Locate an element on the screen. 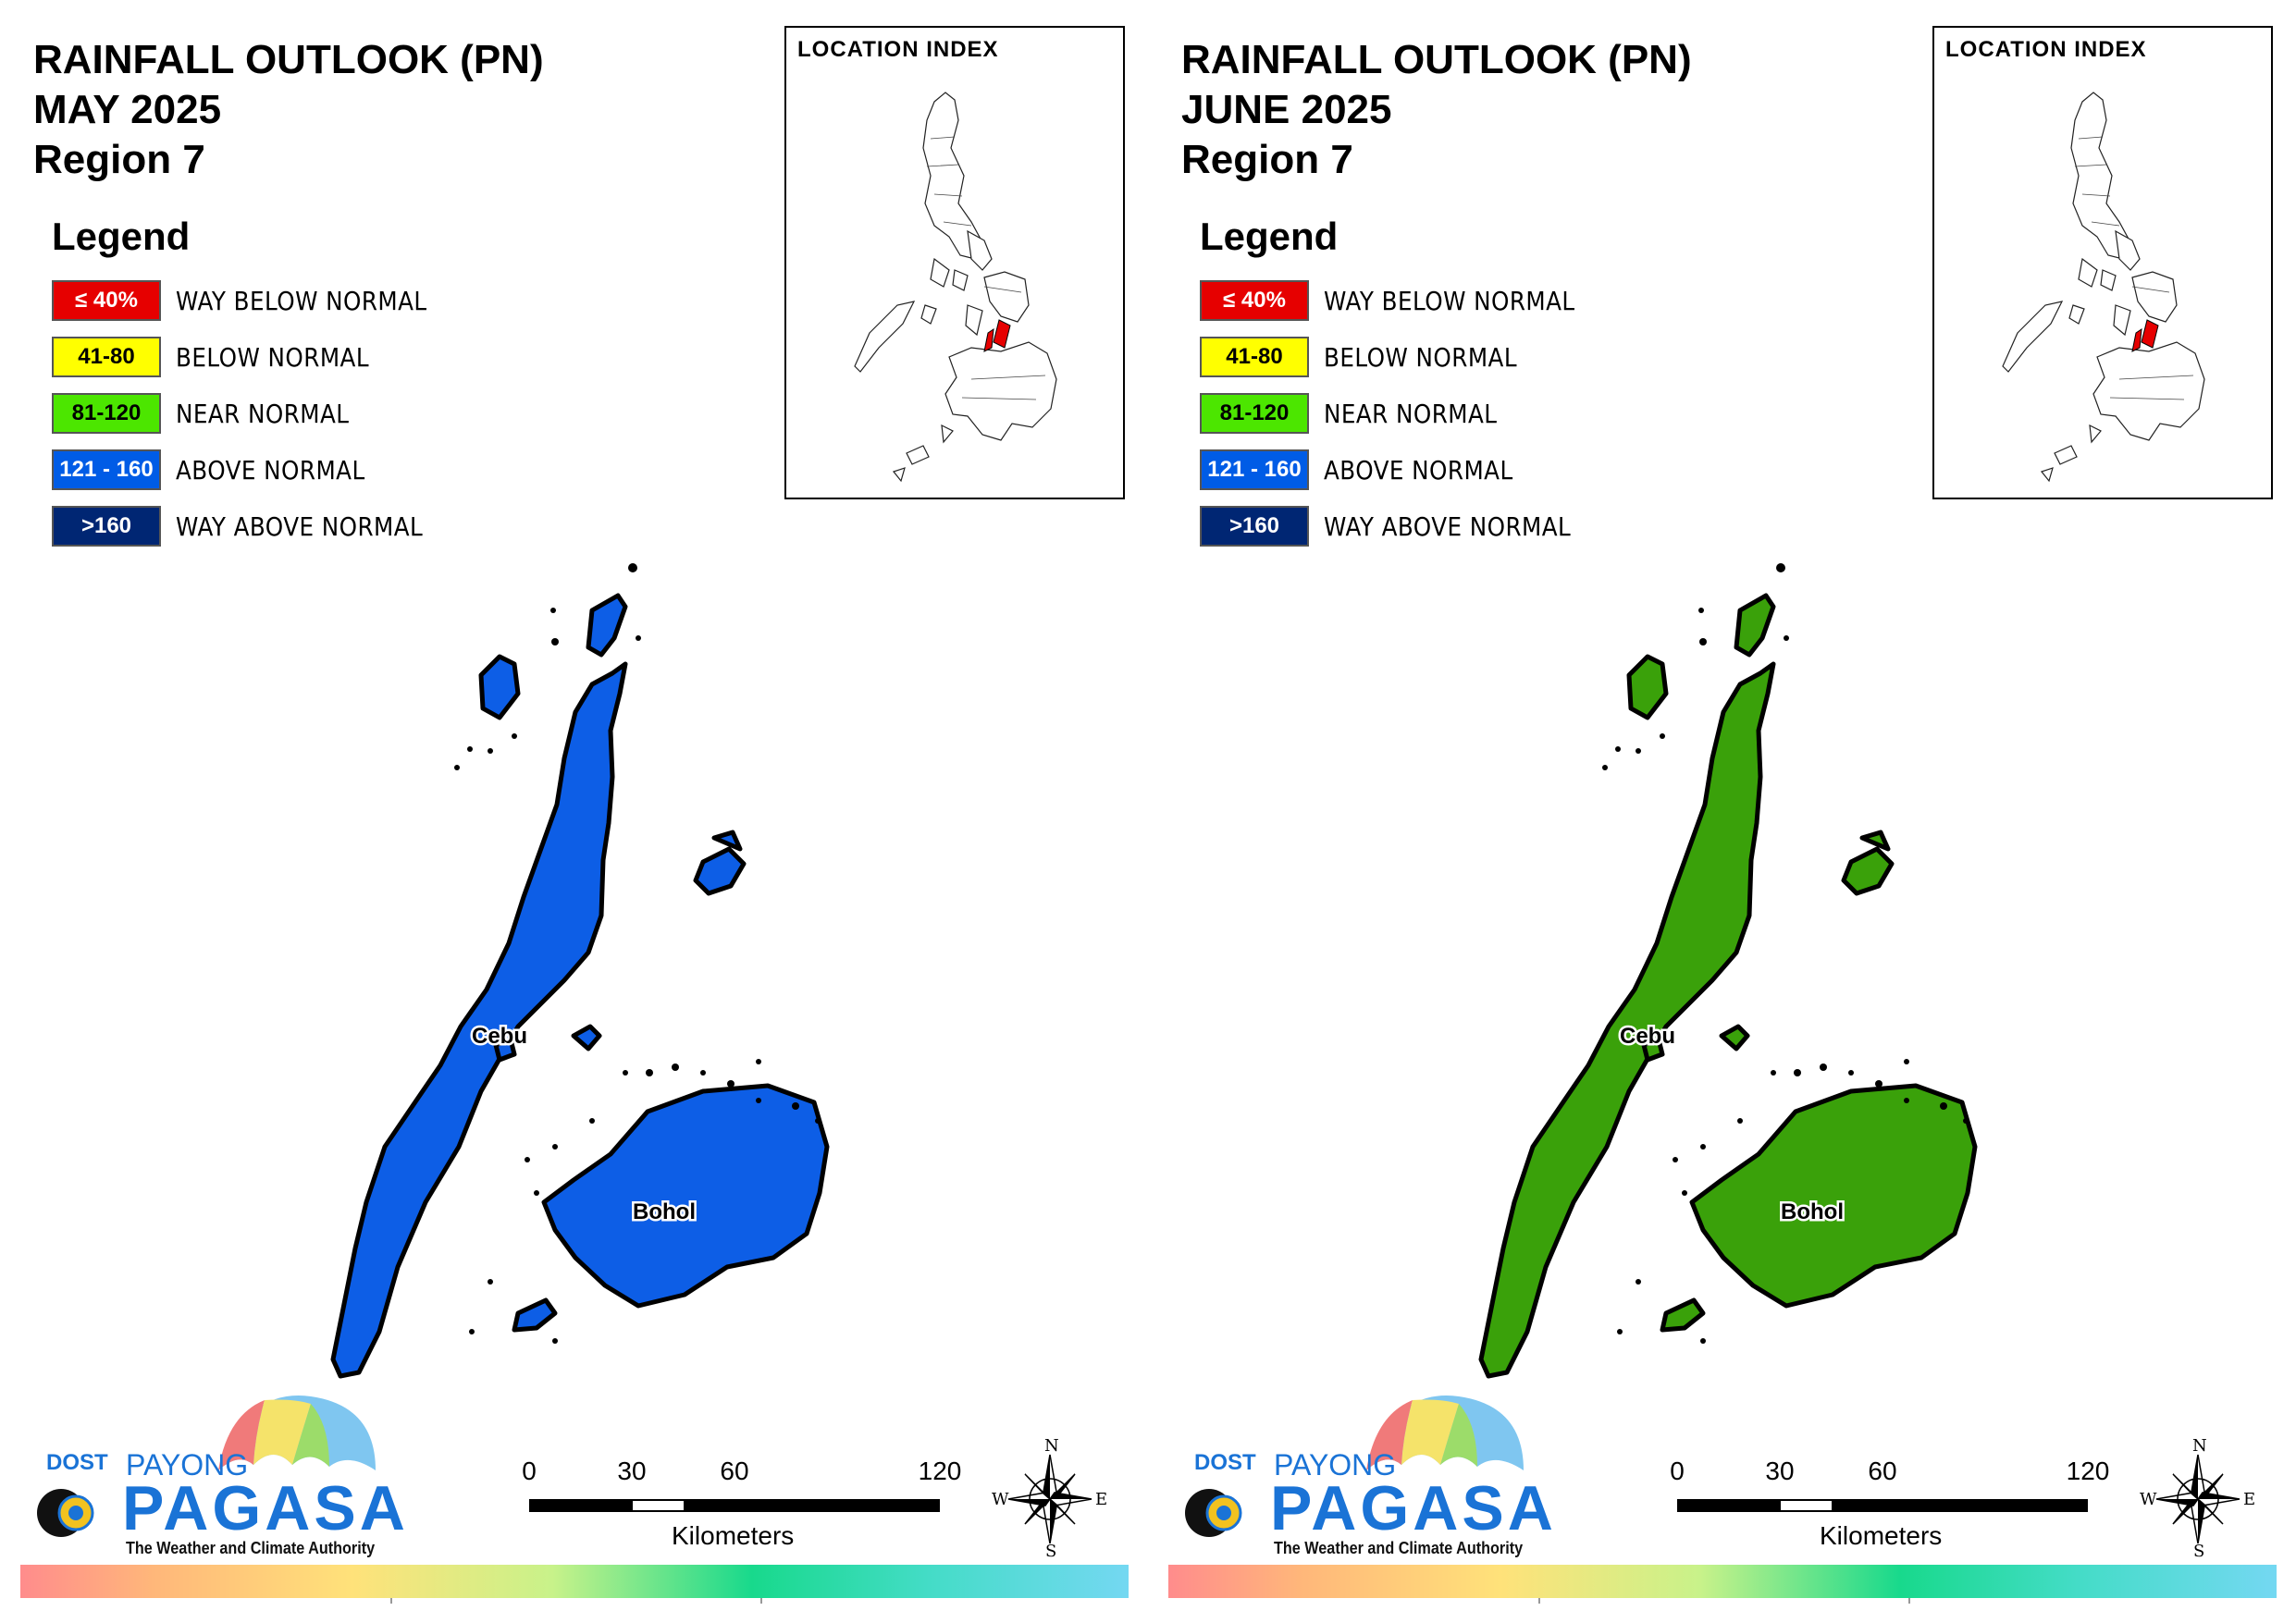 This screenshot has height=1623, width=2296. umbrella-logo-icon is located at coordinates (206, 1466).